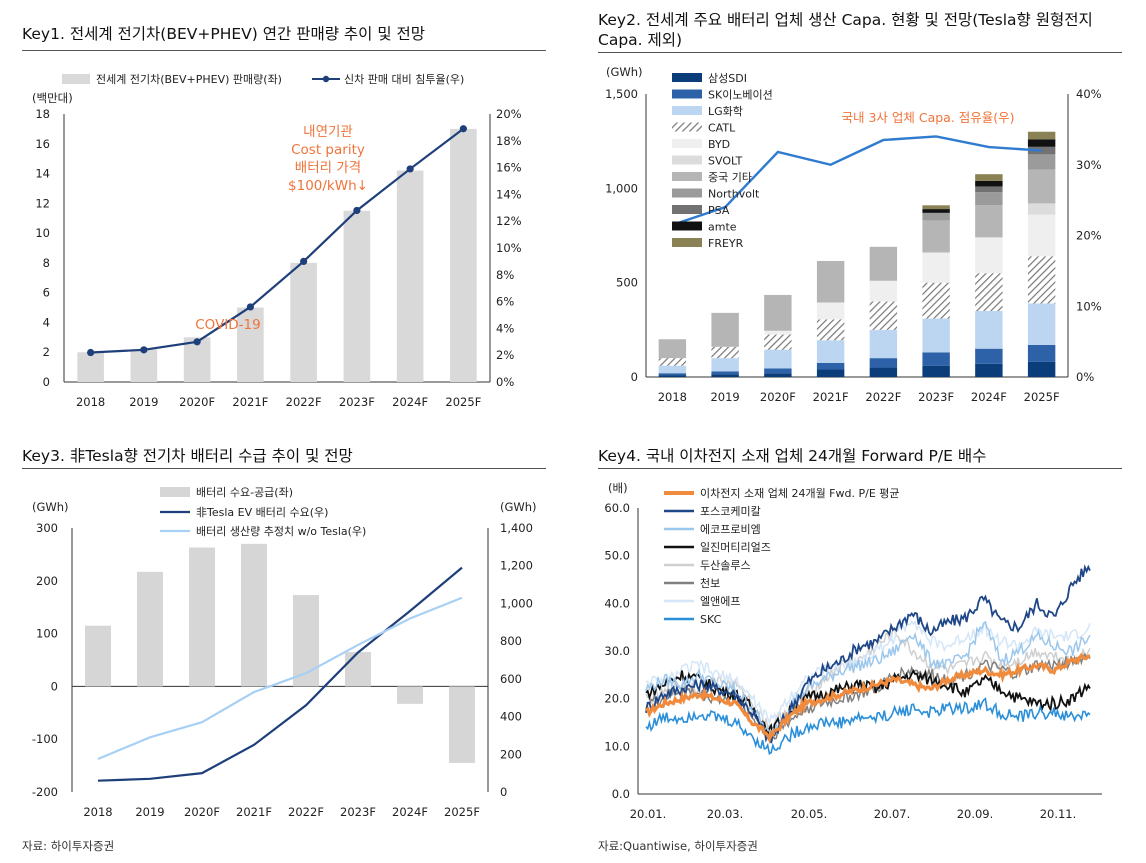  I want to click on key1-covid-note: COVID-19, so click(227, 325).